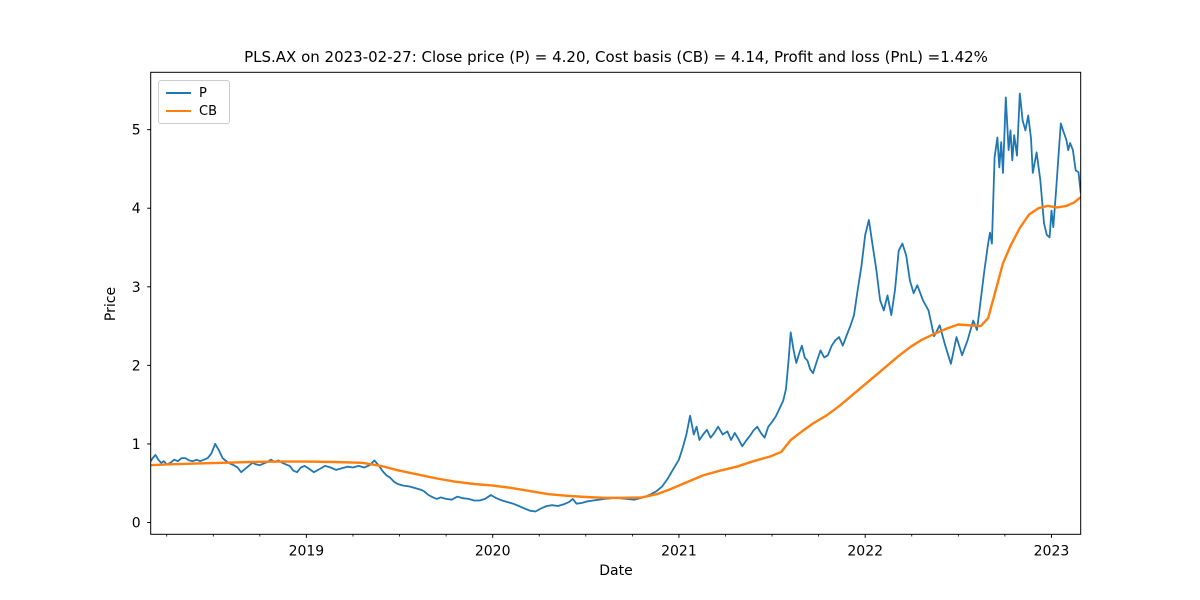 This screenshot has height=600, width=1200. I want to click on y-tick-label: 2, so click(136, 366).